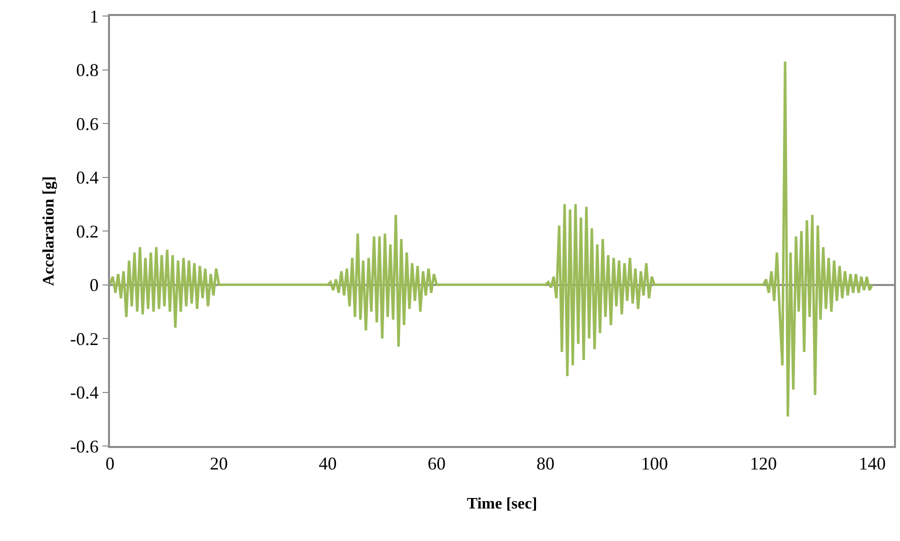 This screenshot has width=900, height=541. Describe the element at coordinates (437, 463) in the screenshot. I see `x-tick-label: 60` at that location.